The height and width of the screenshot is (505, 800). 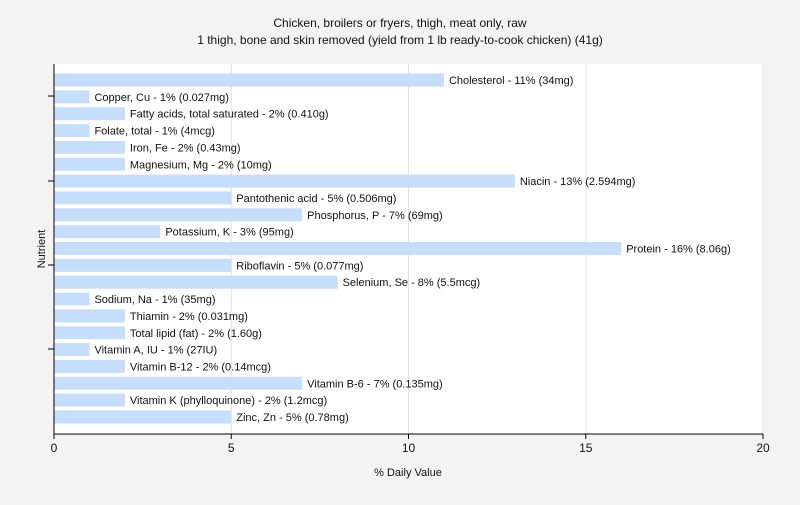 I want to click on bar-label: Magnesium, Mg - 2% (10mg), so click(x=201, y=165).